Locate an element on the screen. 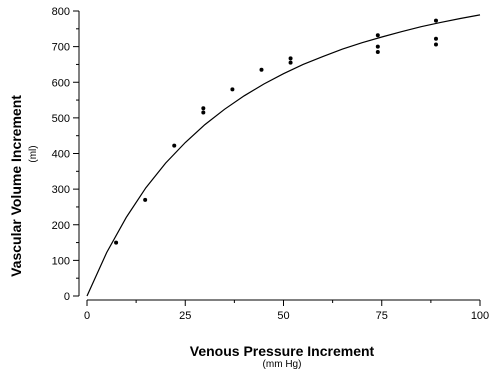 This screenshot has width=489, height=376. y-tick-label: 700 is located at coordinates (61, 48).